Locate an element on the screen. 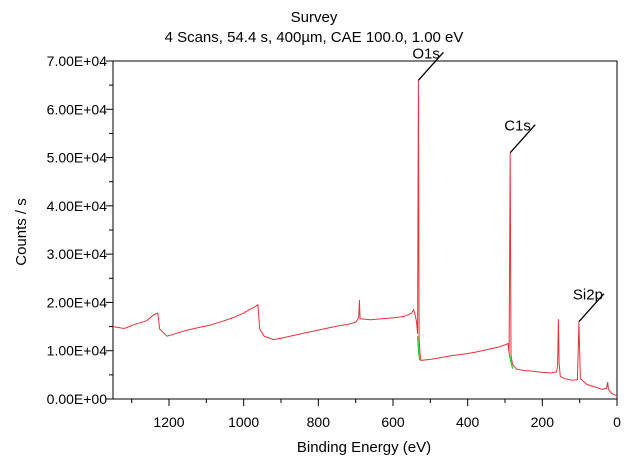  y-tick-label: 2.00E+04 is located at coordinates (77, 302).